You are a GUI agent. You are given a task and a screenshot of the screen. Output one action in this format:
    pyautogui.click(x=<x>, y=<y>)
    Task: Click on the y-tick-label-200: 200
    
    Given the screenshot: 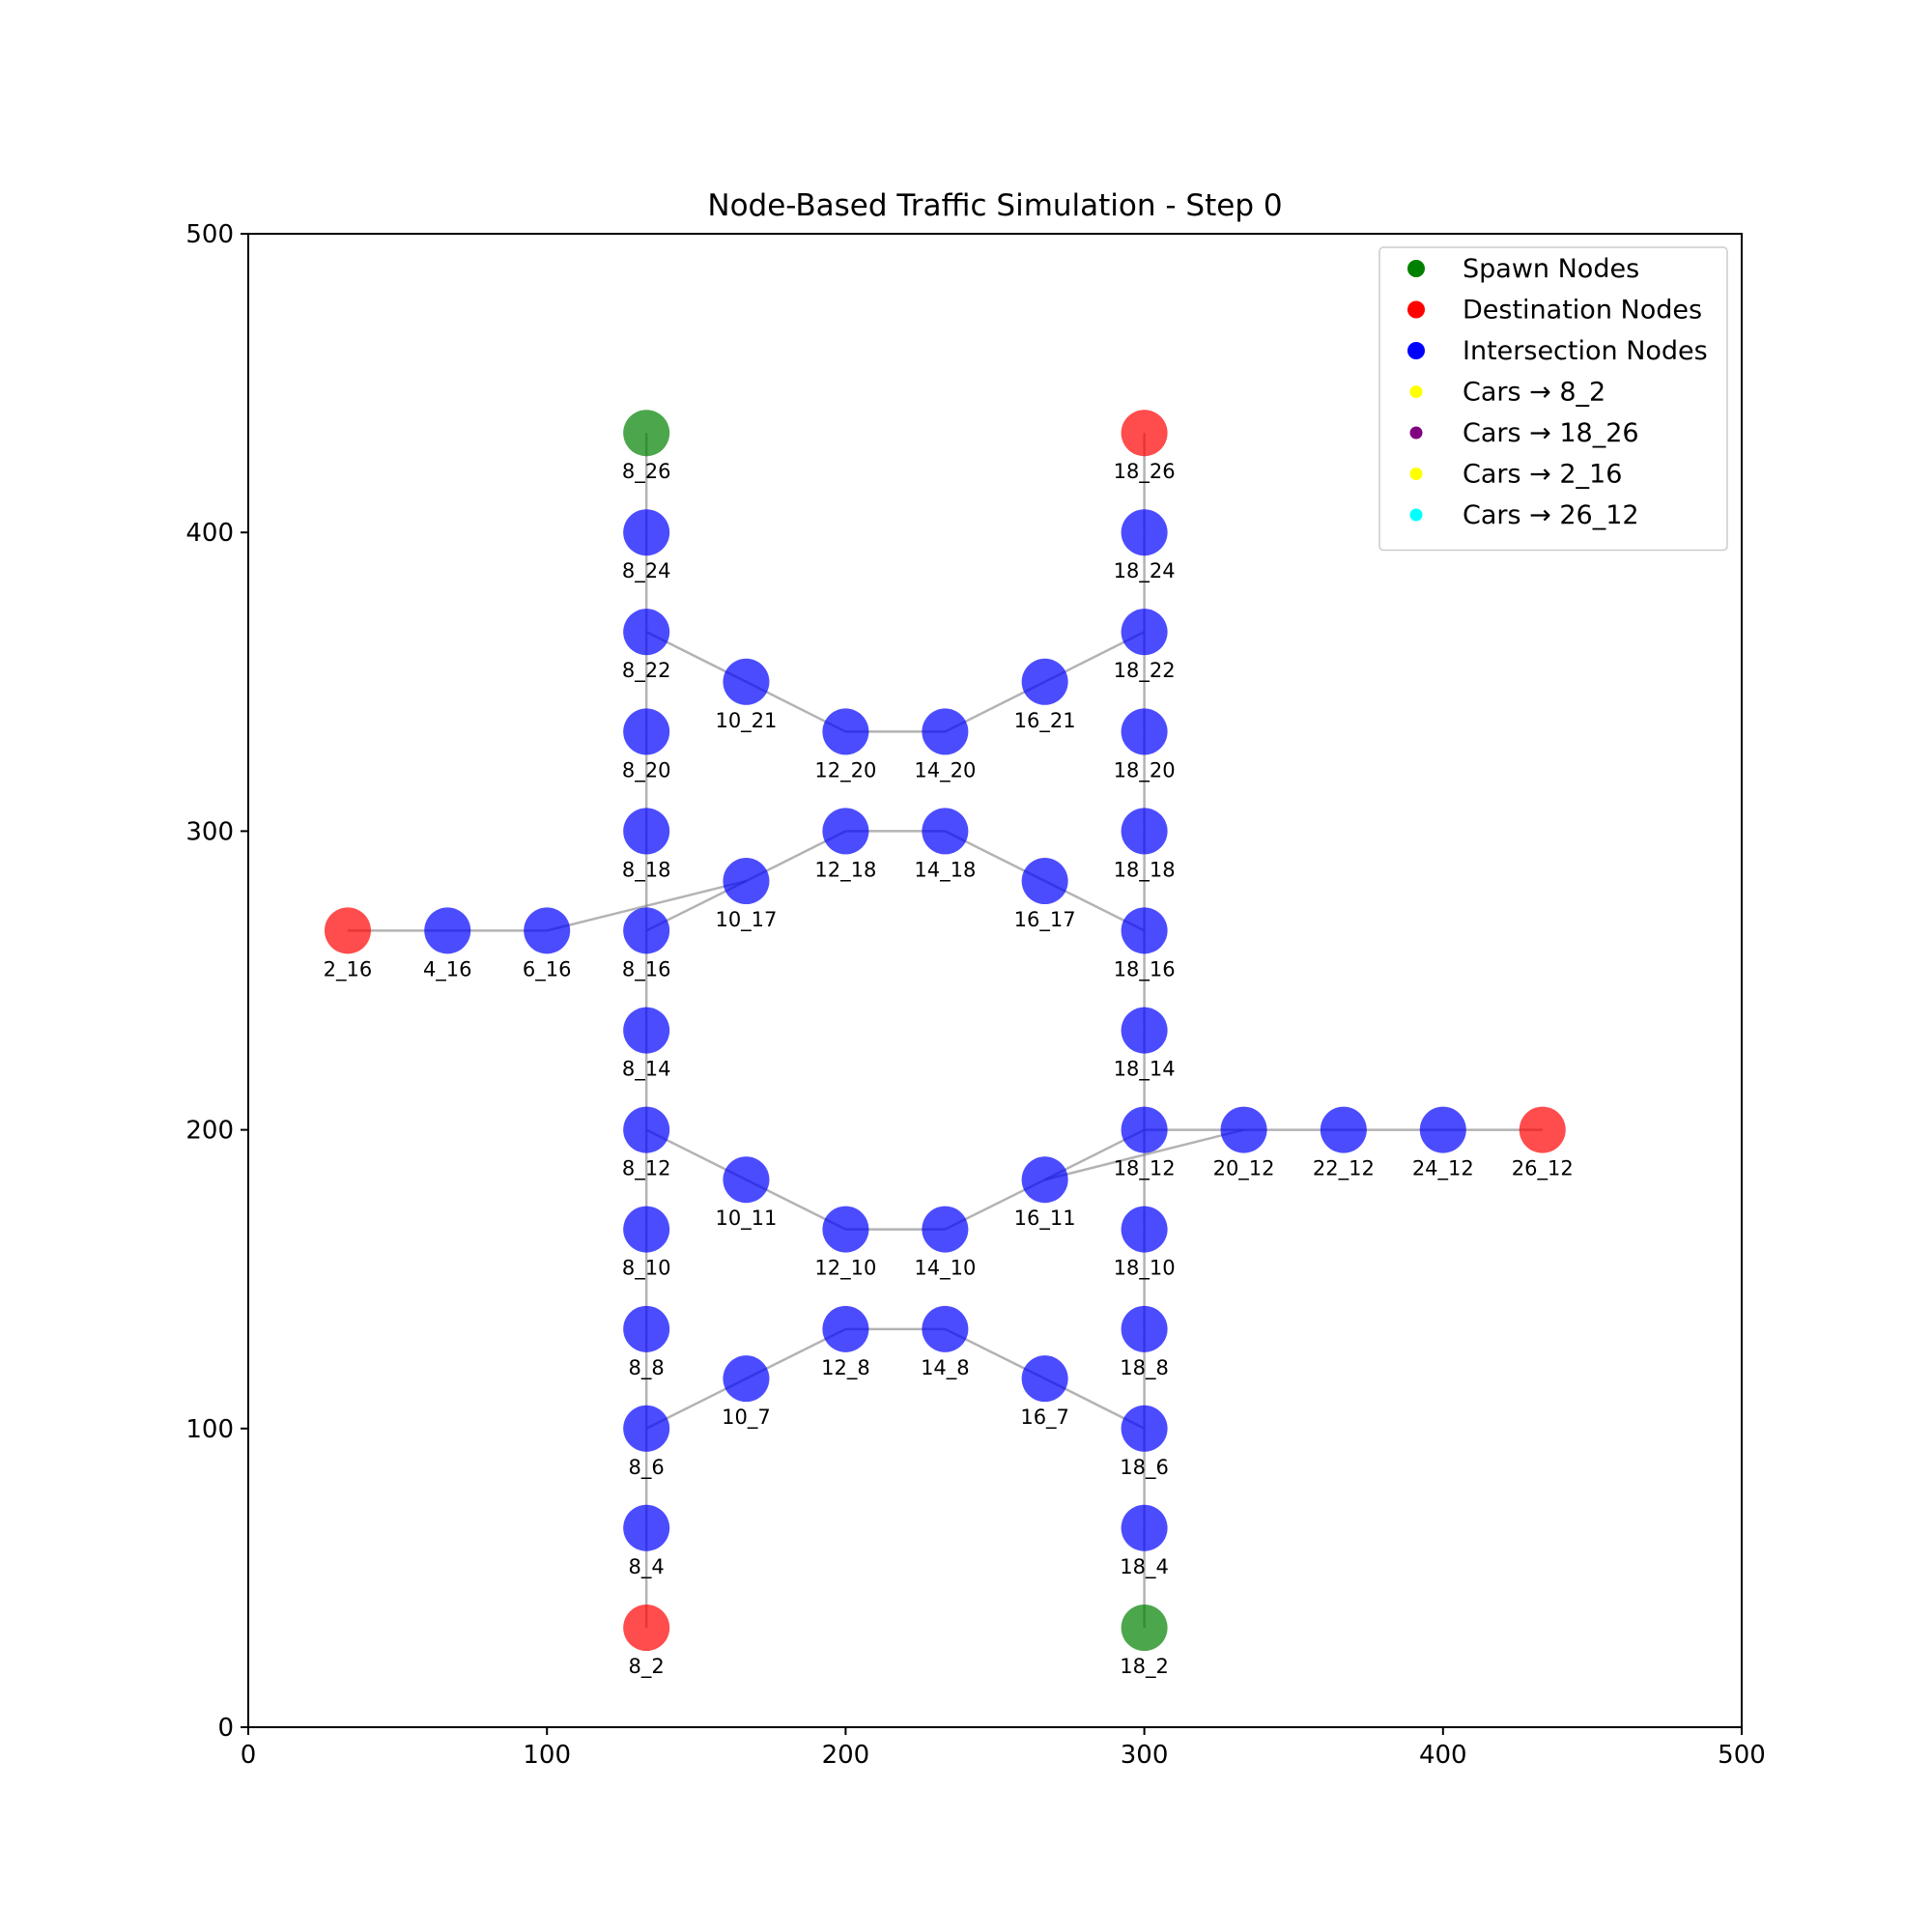 What is the action you would take?
    pyautogui.click(x=209, y=1131)
    